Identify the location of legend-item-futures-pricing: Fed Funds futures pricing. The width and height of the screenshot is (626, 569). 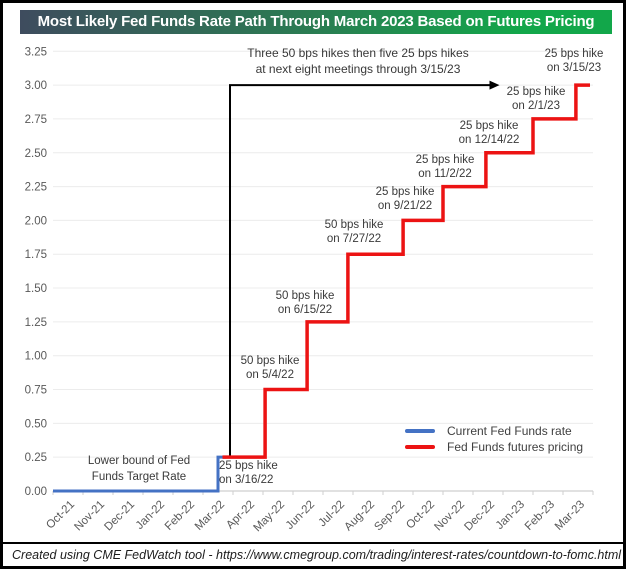
(494, 447).